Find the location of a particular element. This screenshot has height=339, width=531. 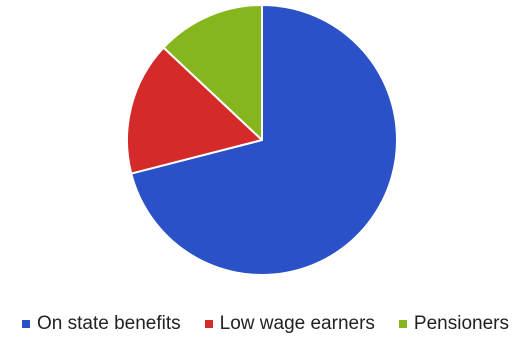

legend-item-low-wage-earners: Low wage earners is located at coordinates (289, 324).